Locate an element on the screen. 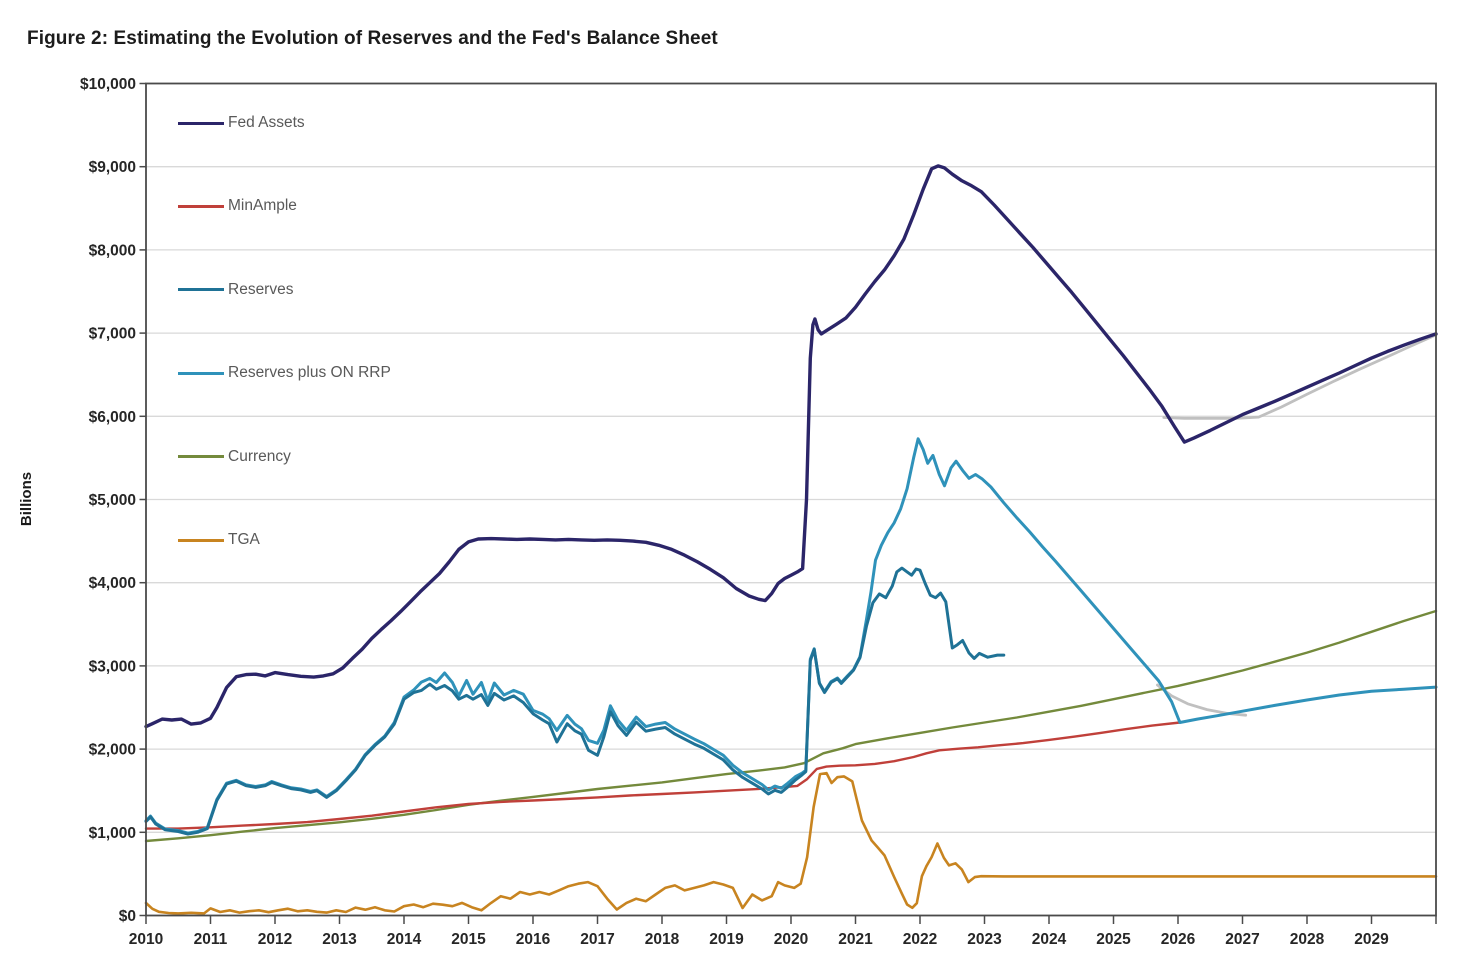  x-axis-label-2029: 2029 is located at coordinates (1371, 939).